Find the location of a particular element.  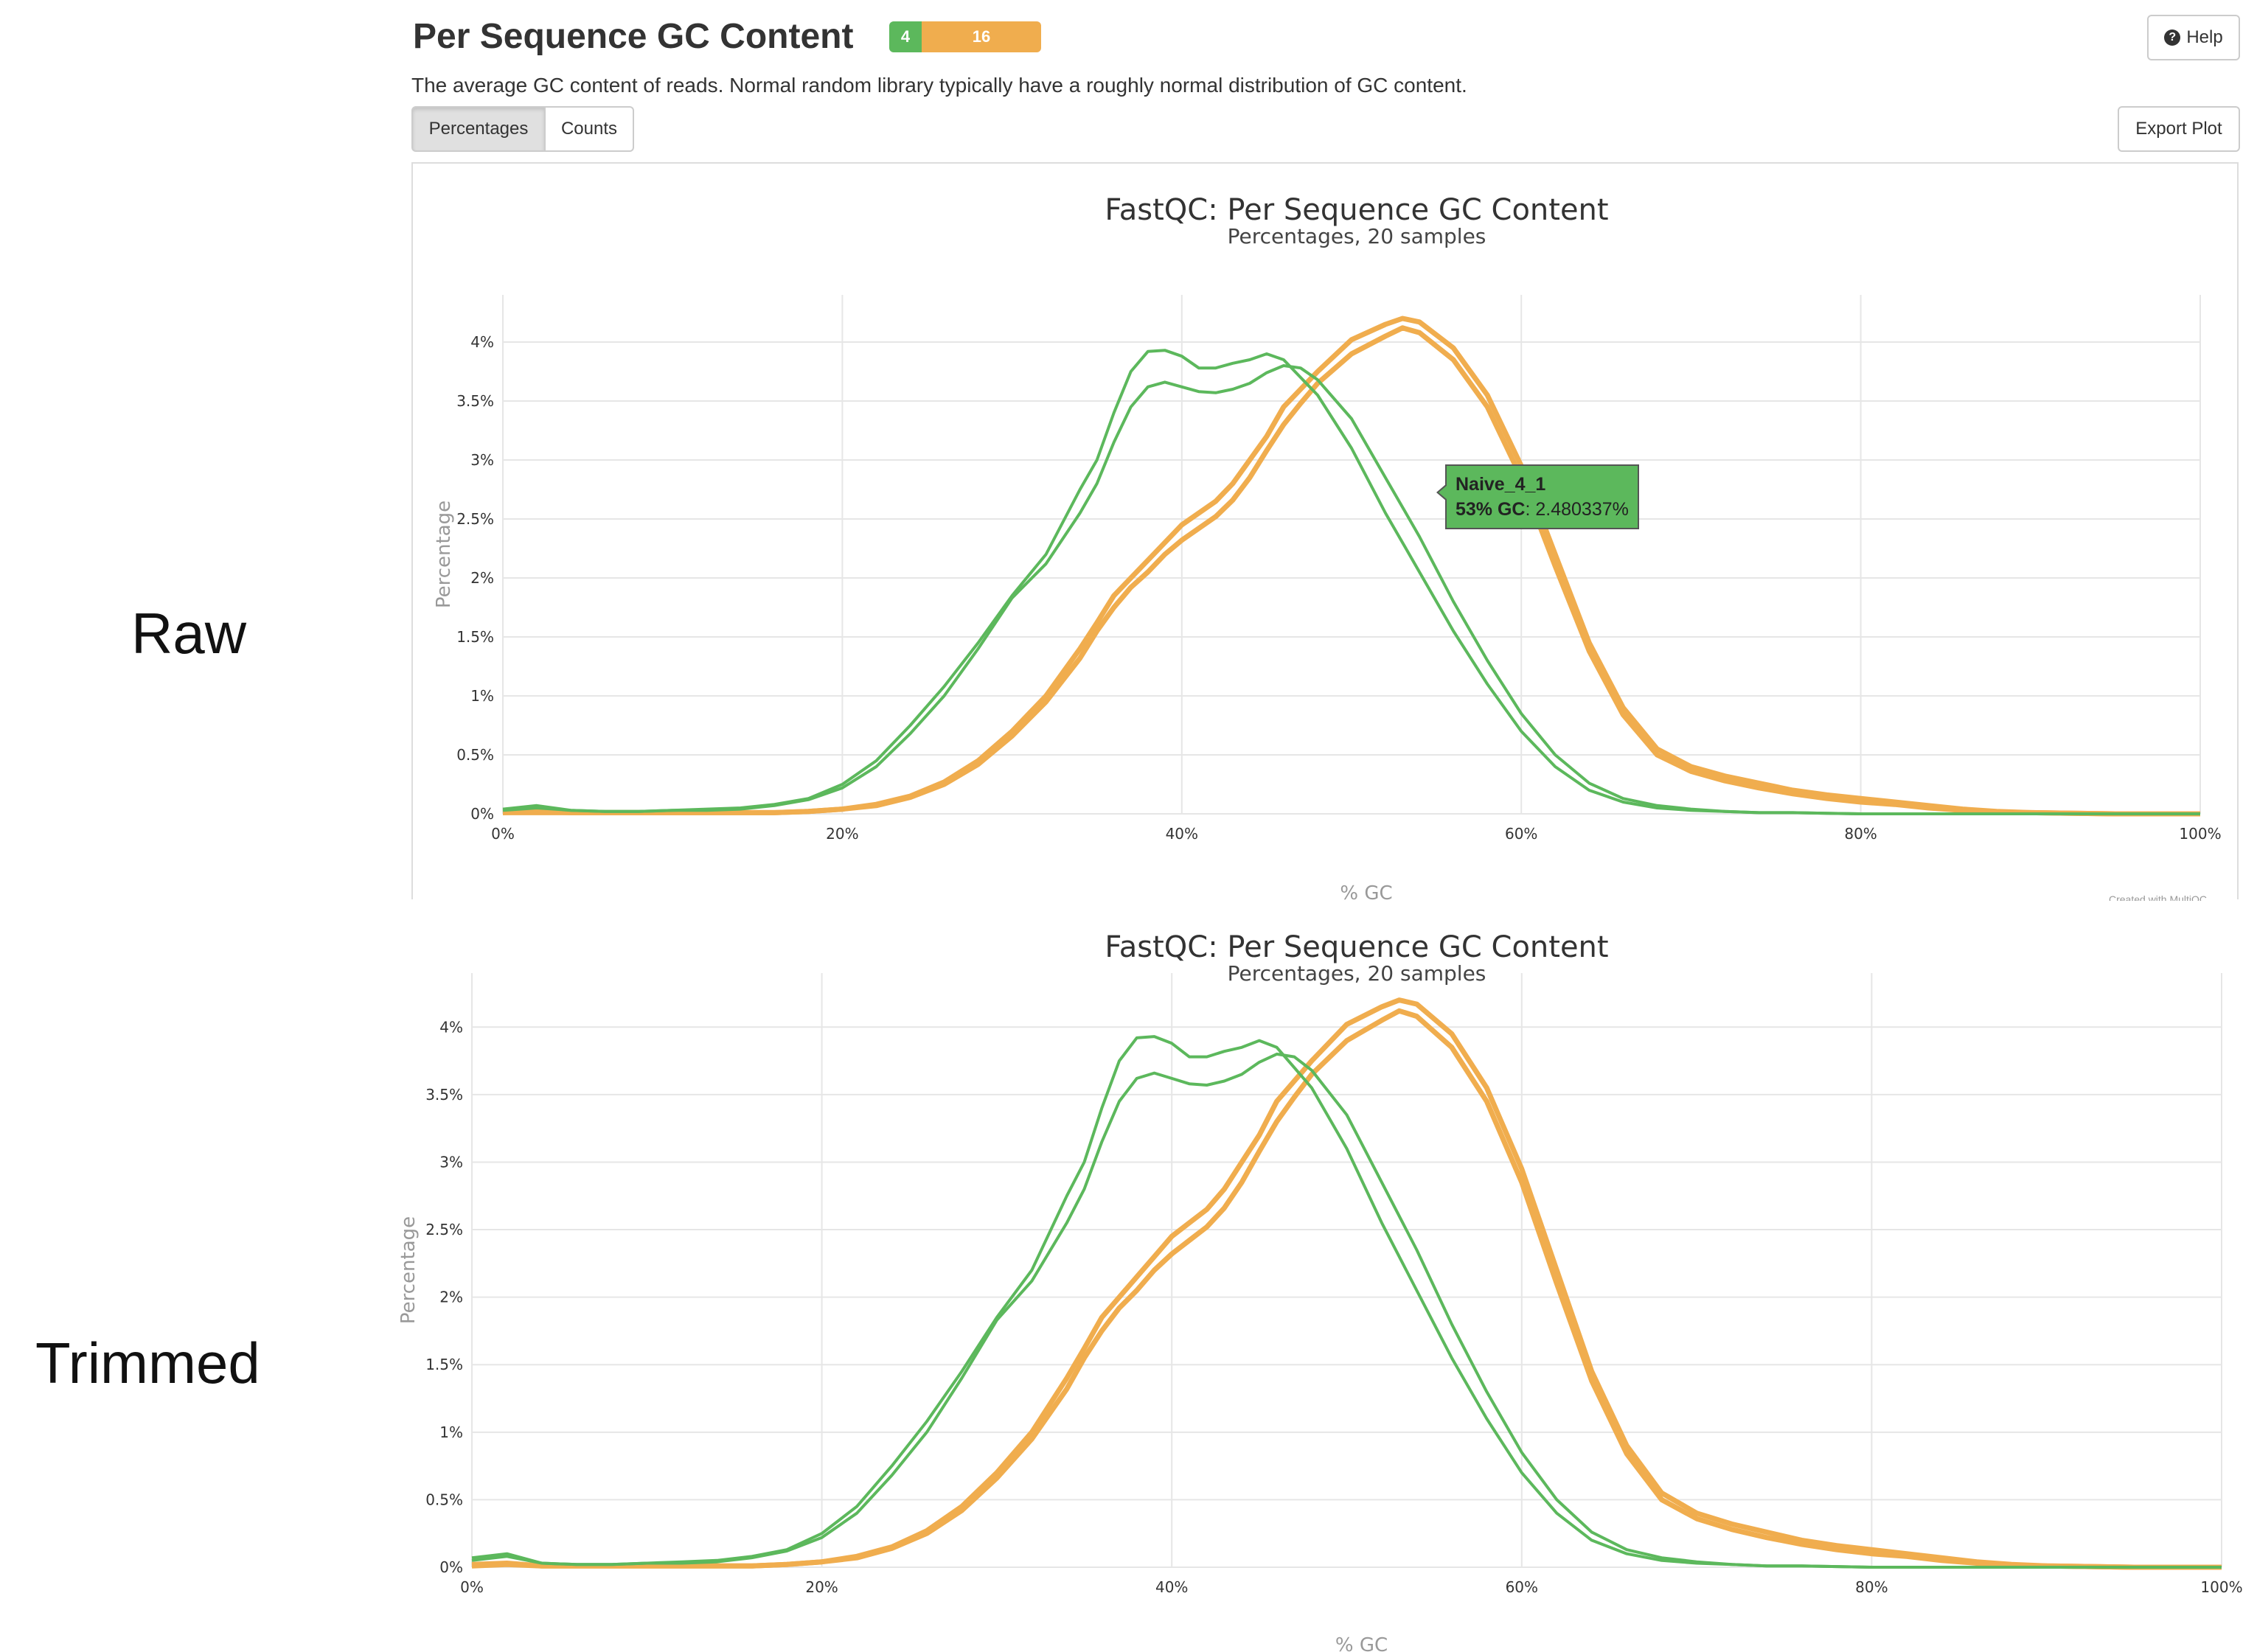

help-button: ? Help is located at coordinates (2193, 37).